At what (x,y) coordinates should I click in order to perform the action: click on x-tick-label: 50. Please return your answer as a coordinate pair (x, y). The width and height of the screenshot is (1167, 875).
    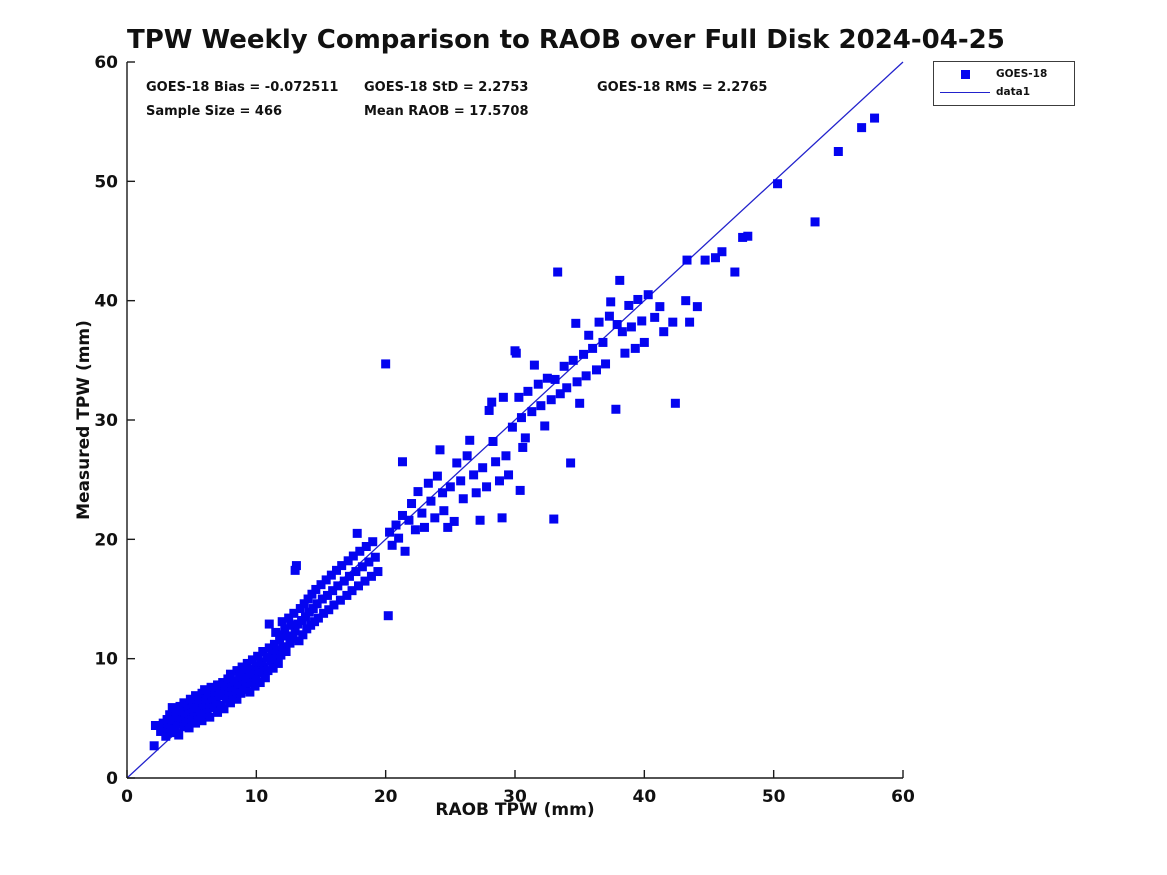
    Looking at the image, I should click on (774, 797).